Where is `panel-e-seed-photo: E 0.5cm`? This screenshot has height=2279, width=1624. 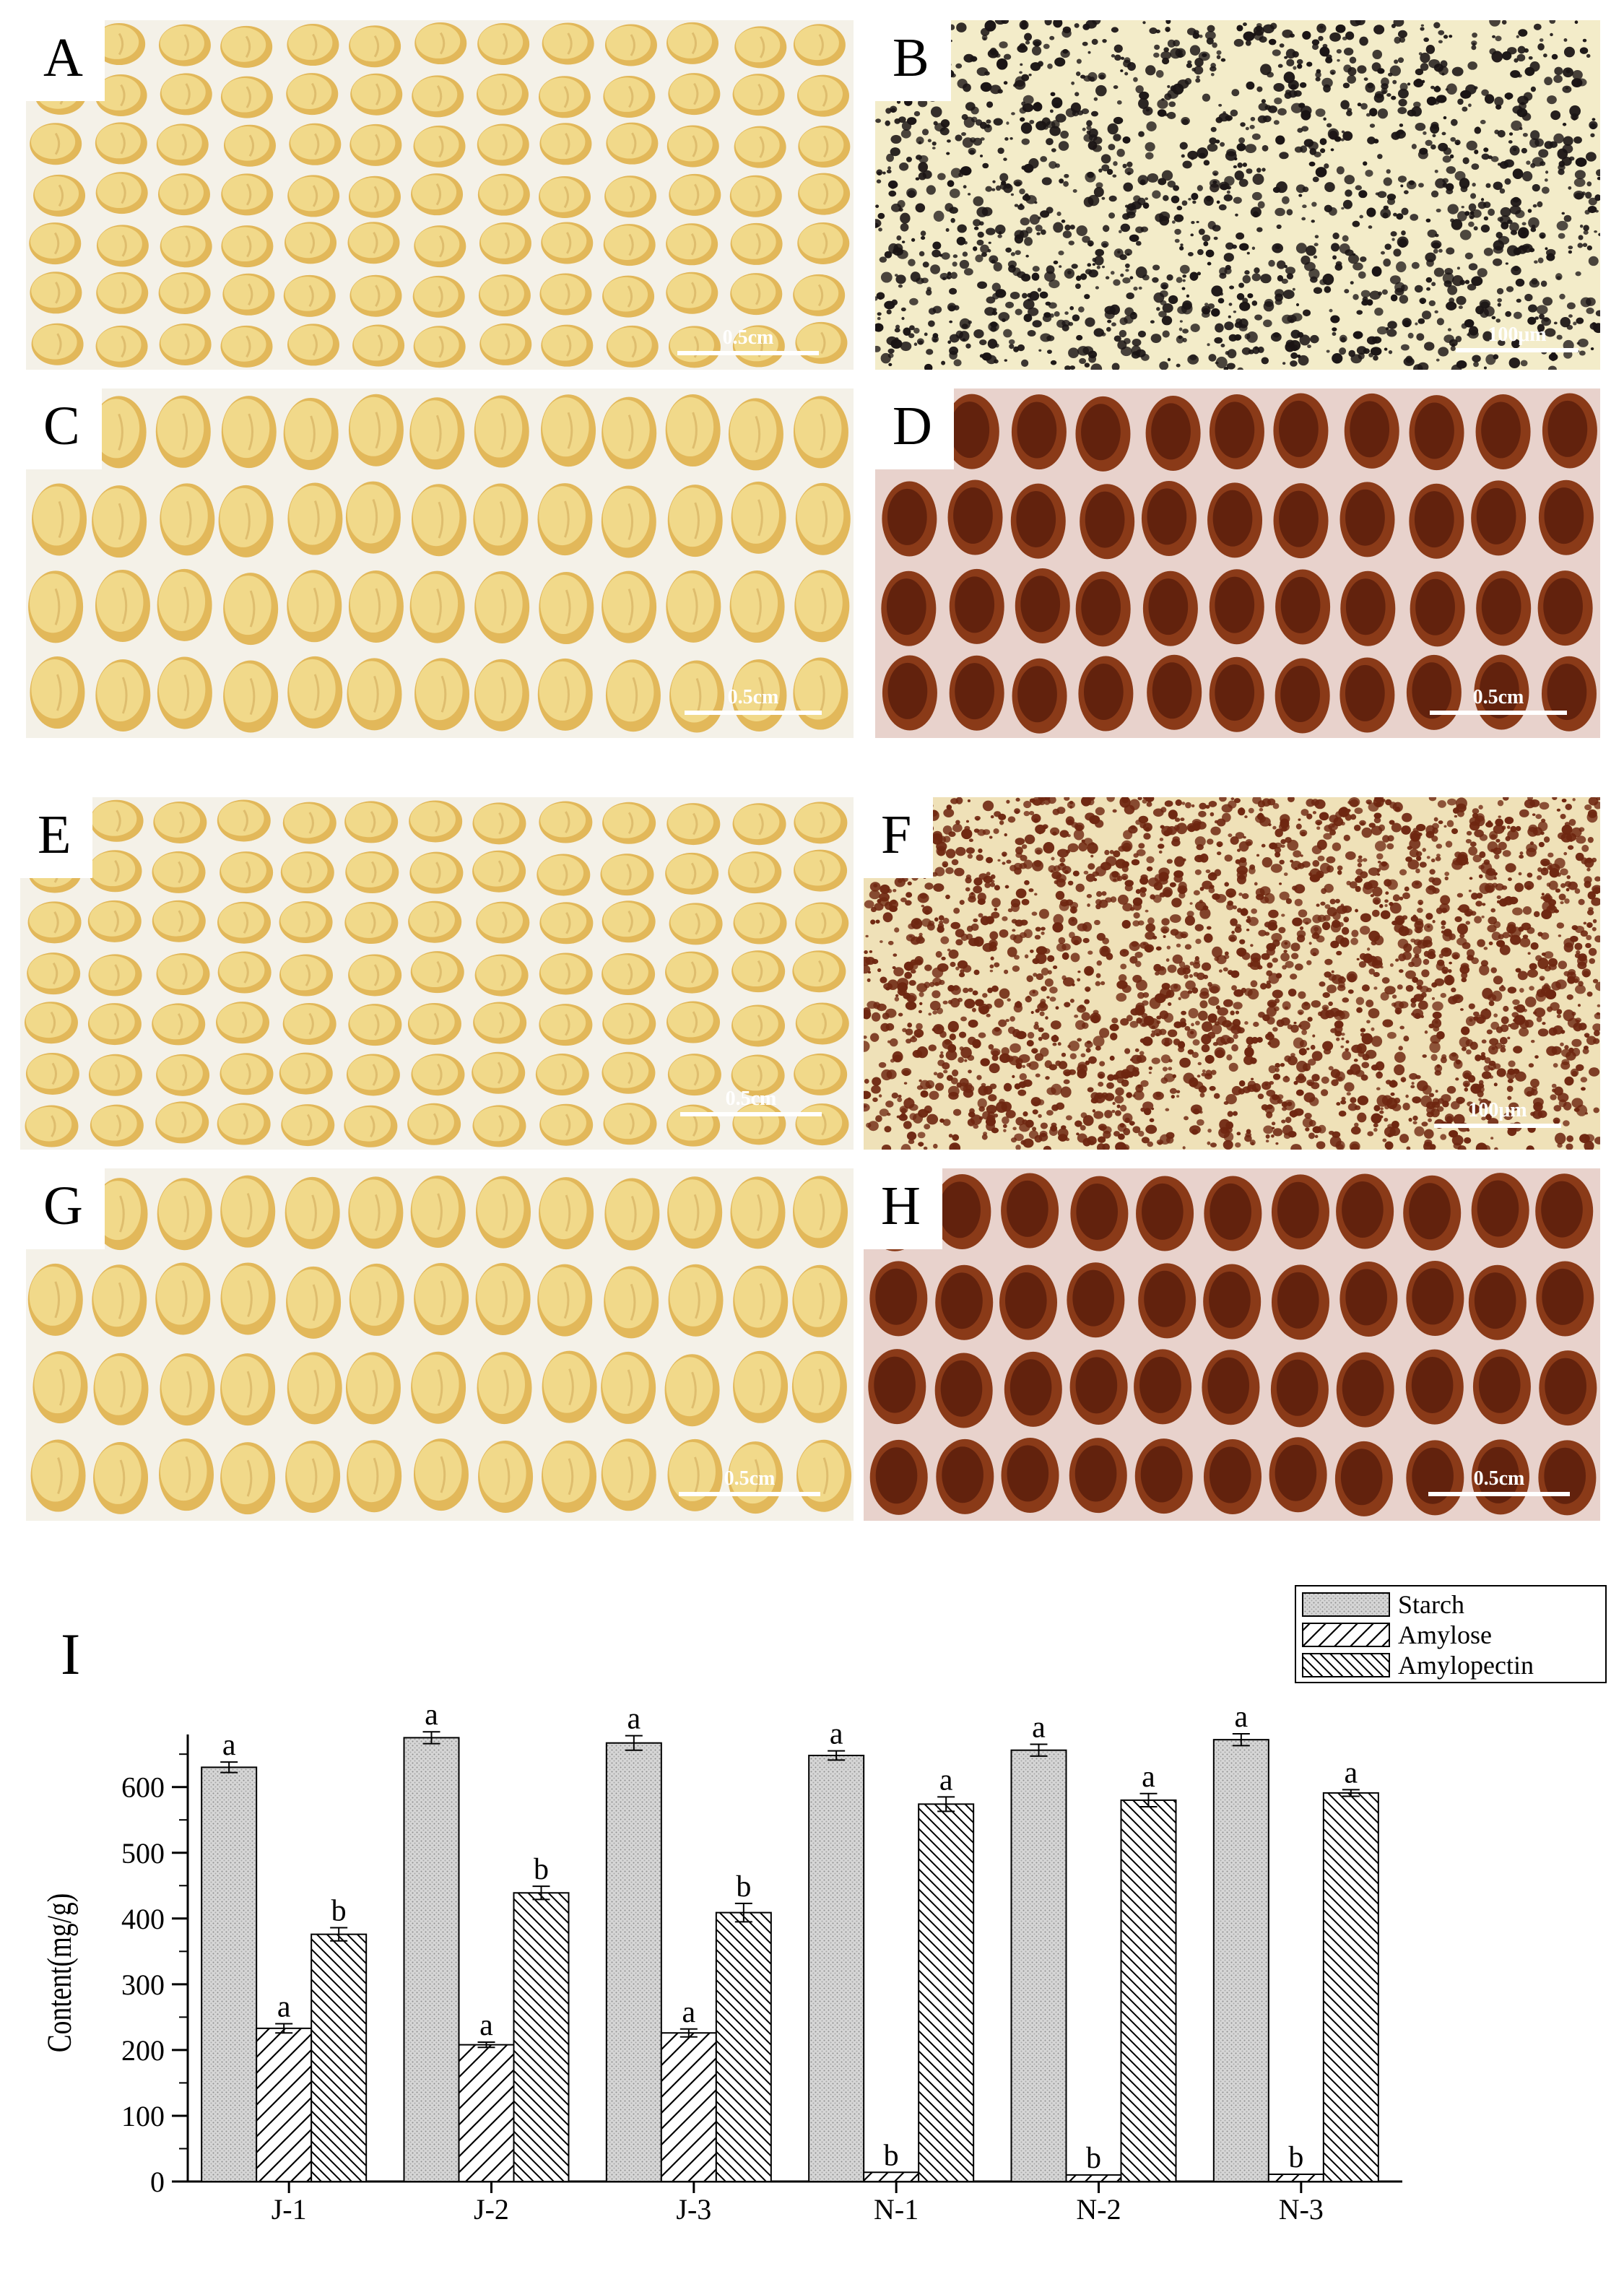
panel-e-seed-photo: E 0.5cm is located at coordinates (437, 973).